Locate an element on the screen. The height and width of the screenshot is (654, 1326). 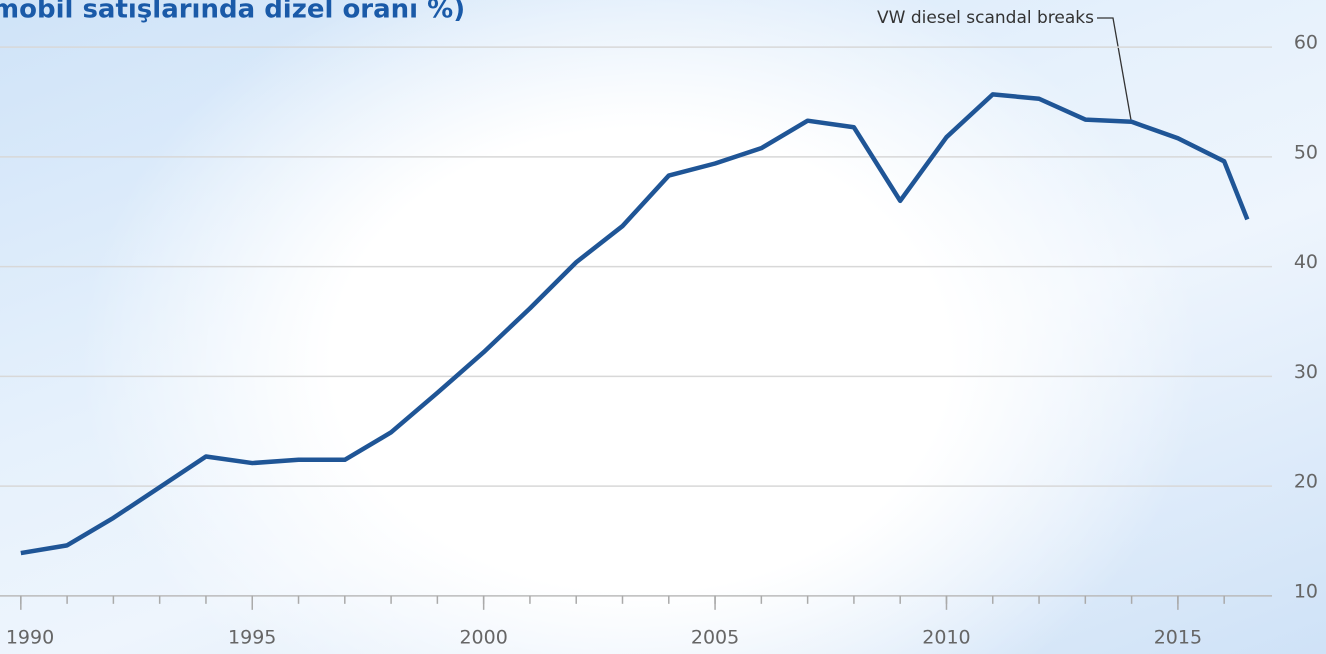
x-tick-label: 2010 is located at coordinates (946, 638).